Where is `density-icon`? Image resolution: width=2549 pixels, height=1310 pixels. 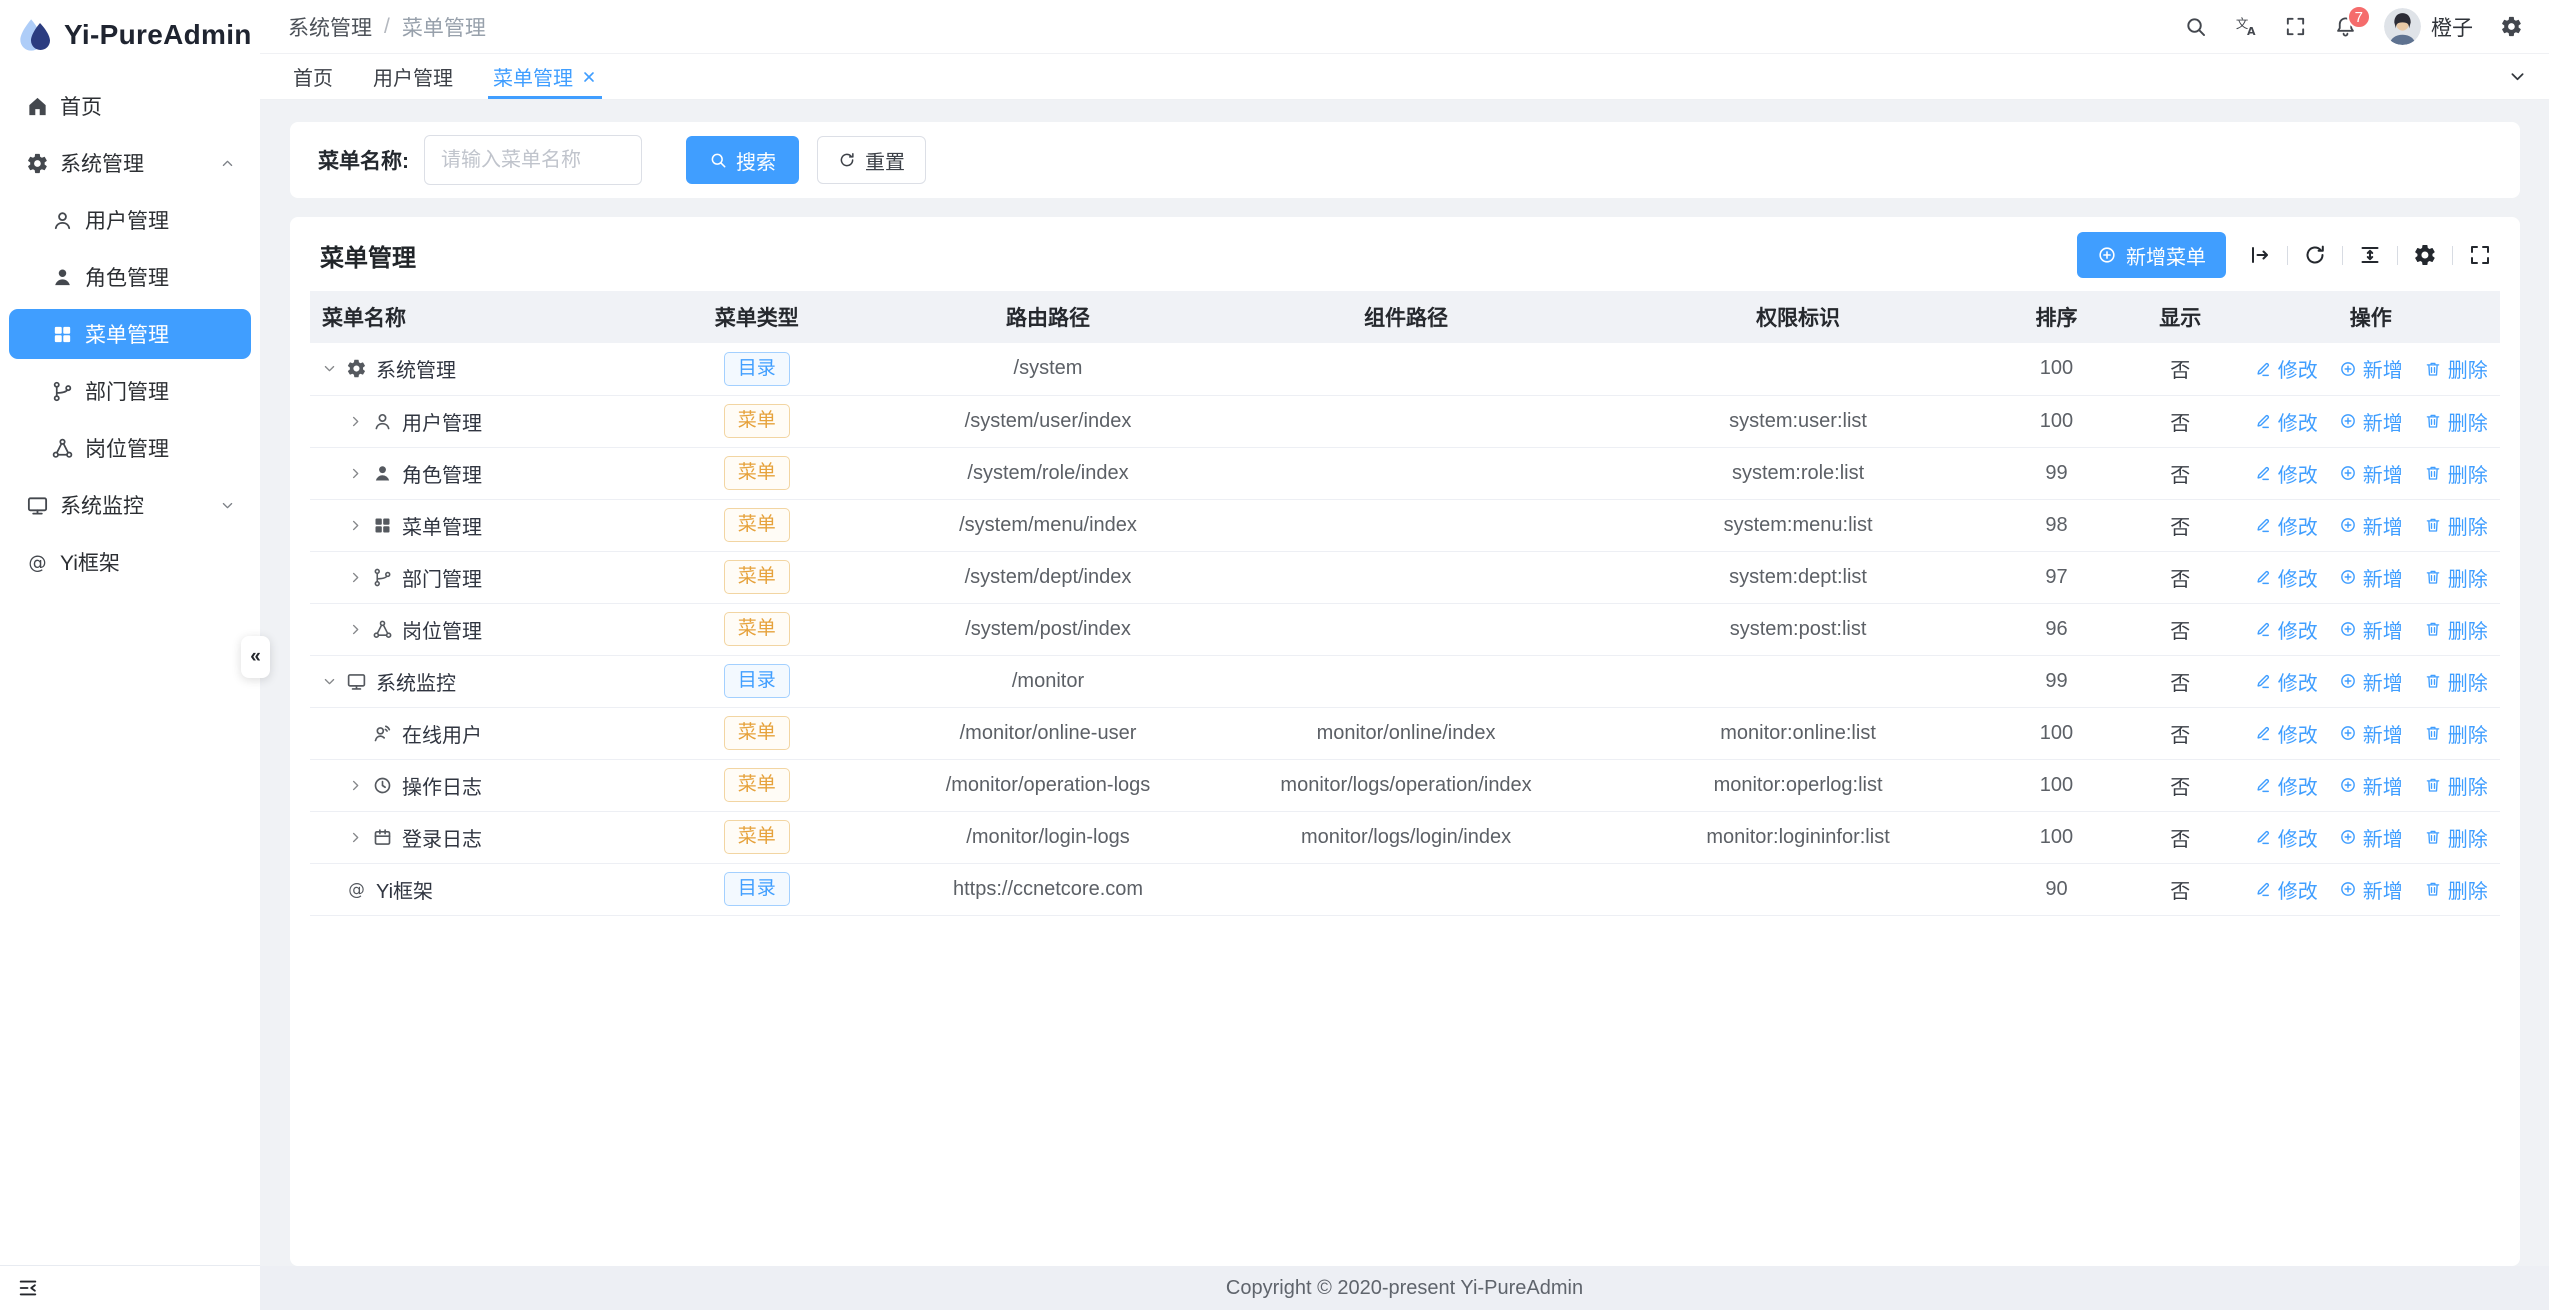
density-icon is located at coordinates (2370, 255).